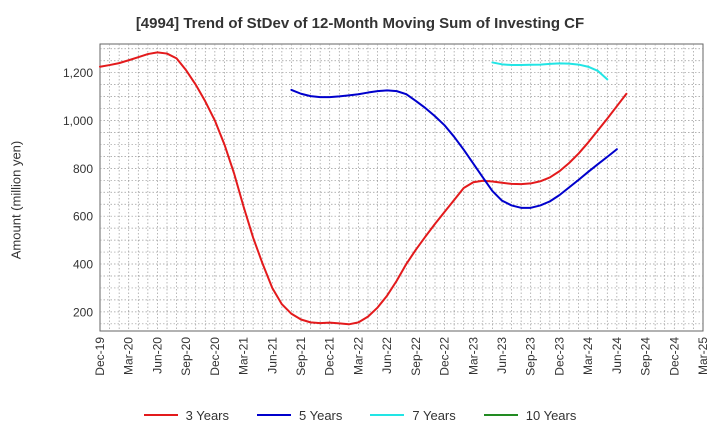 This screenshot has width=720, height=440. What do you see at coordinates (416, 356) in the screenshot?
I see `x-tick-label: Sep-22` at bounding box center [416, 356].